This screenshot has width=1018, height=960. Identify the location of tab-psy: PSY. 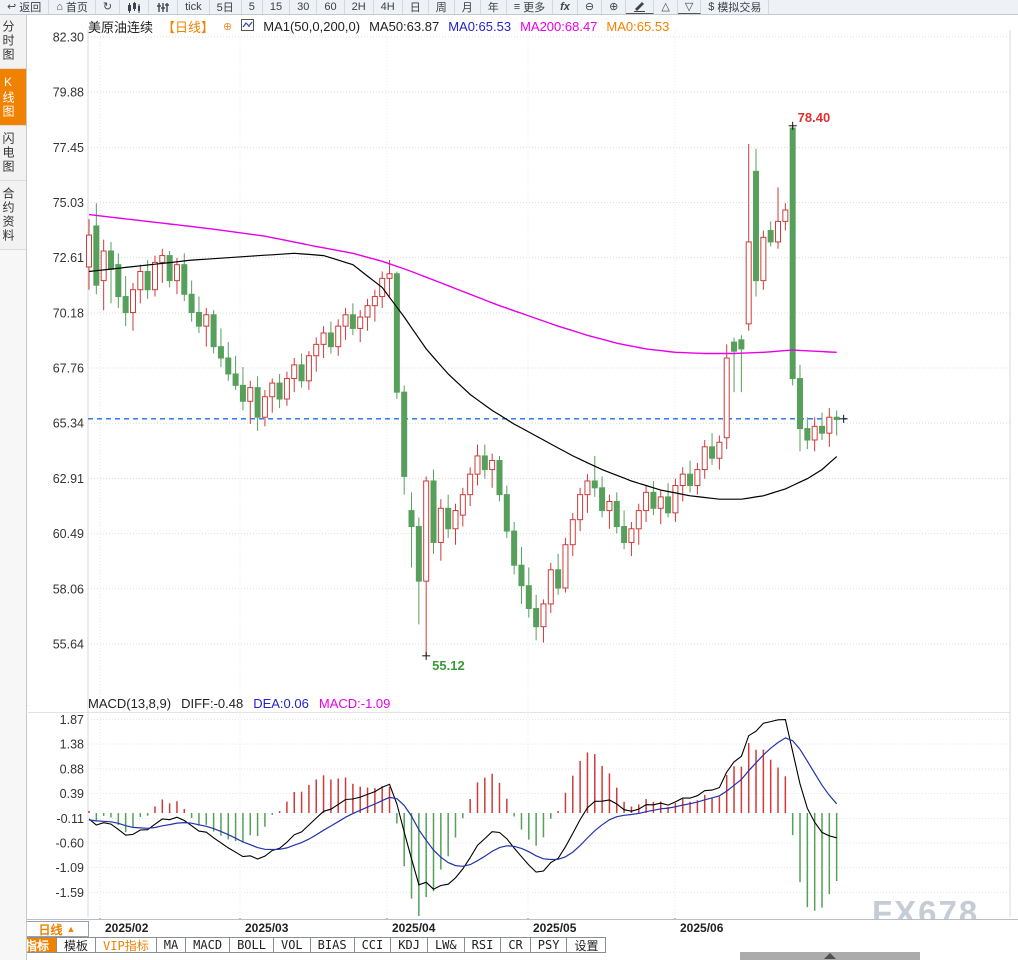
(549, 945).